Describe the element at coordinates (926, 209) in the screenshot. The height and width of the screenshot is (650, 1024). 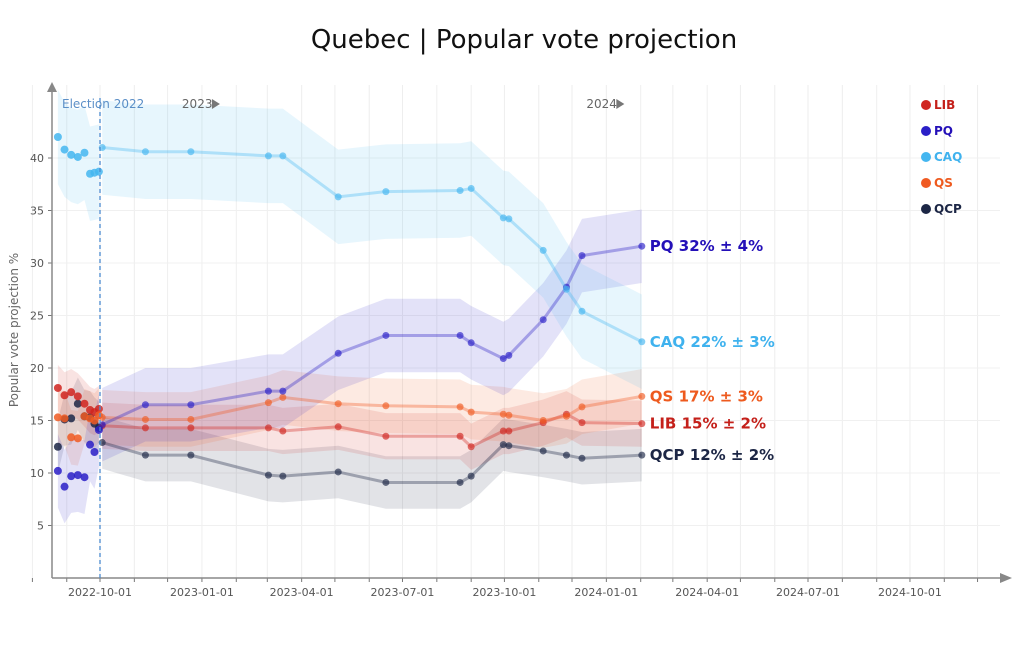
I see `legend-marker-qcp` at that location.